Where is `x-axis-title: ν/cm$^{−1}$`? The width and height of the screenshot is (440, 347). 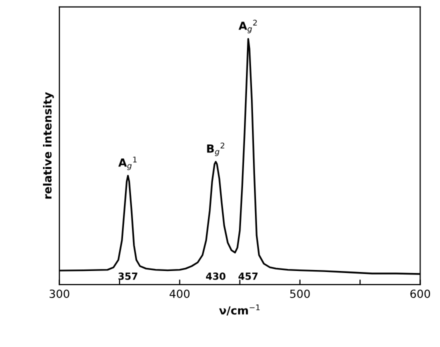
x-axis-title: ν/cm$^{−1}$ is located at coordinates (239, 310).